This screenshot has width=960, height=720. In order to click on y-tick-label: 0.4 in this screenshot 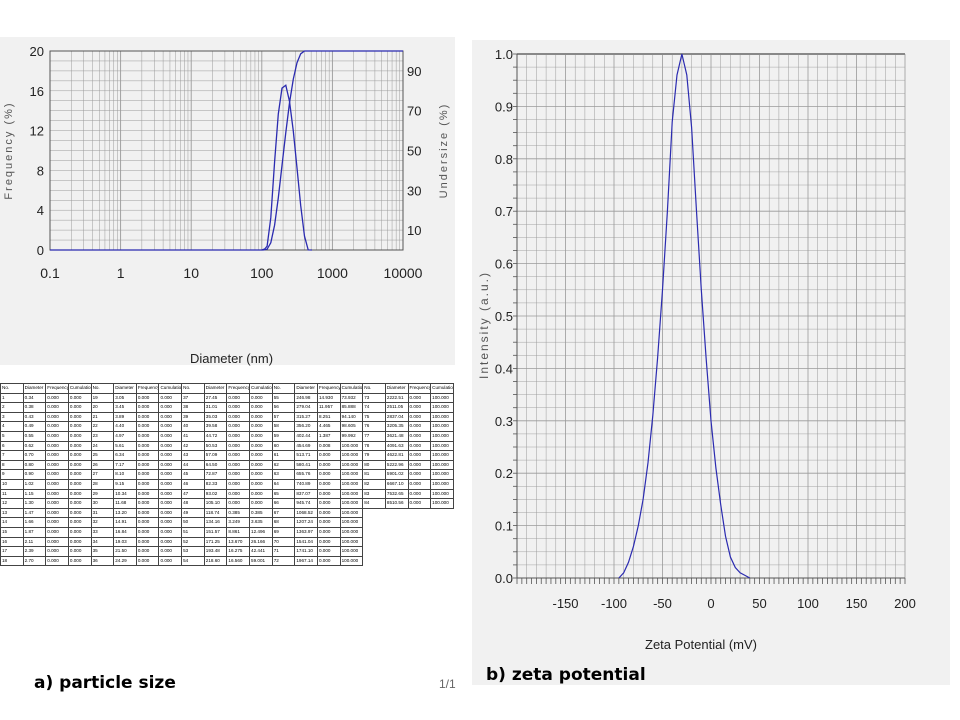, I will do `click(504, 368)`.